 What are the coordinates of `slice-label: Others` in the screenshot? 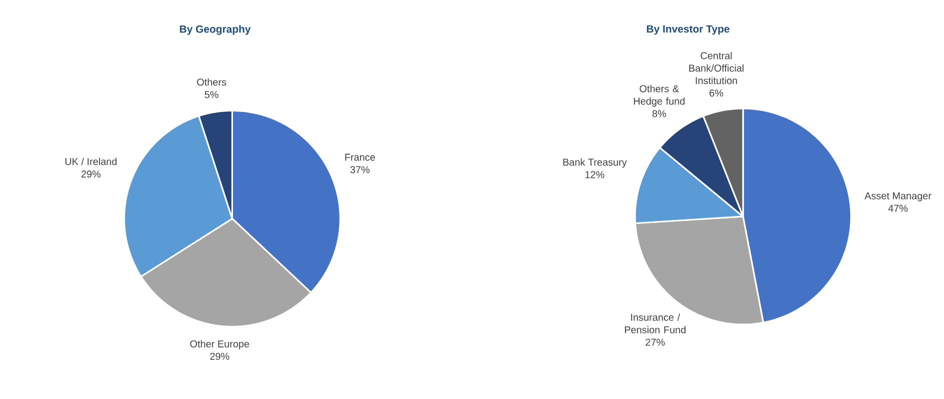 It's located at (211, 82).